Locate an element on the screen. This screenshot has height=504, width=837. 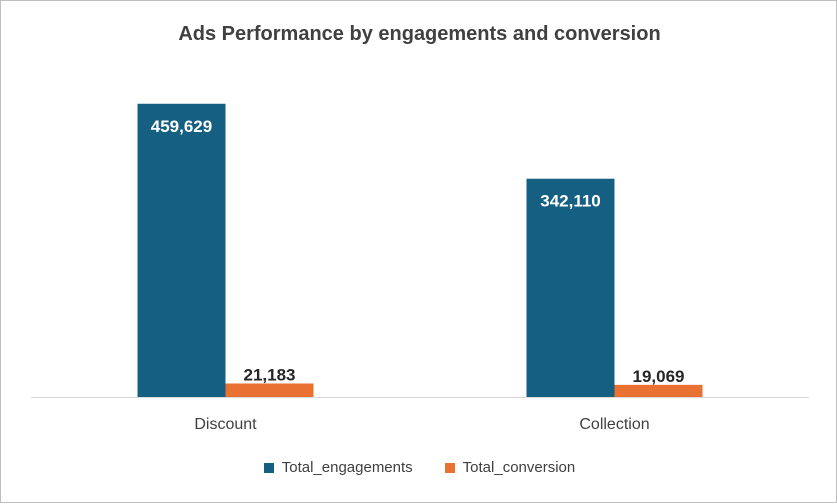
data-label-total-engagements-discount: 459,629 is located at coordinates (181, 126).